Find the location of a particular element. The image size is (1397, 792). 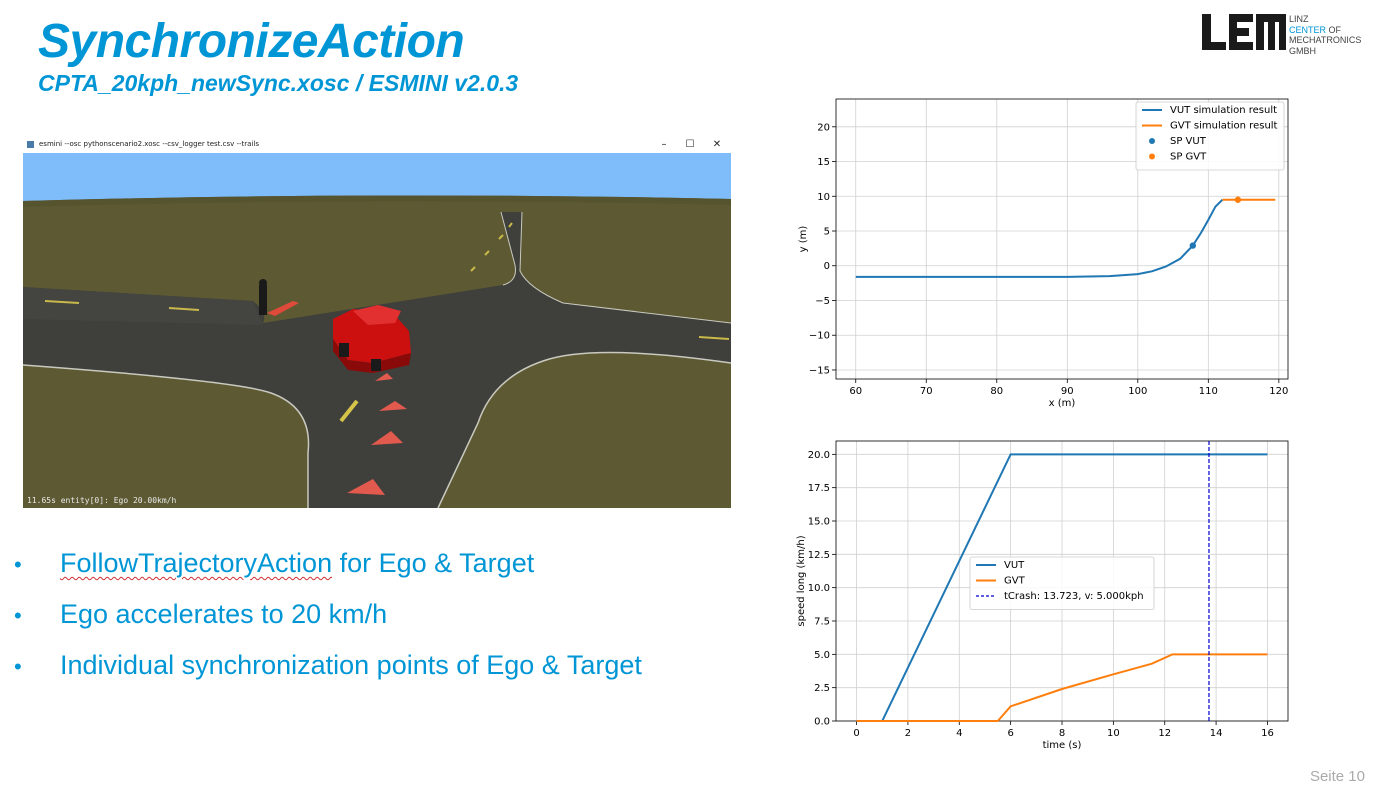

x-tick-label: 120 is located at coordinates (1278, 391).